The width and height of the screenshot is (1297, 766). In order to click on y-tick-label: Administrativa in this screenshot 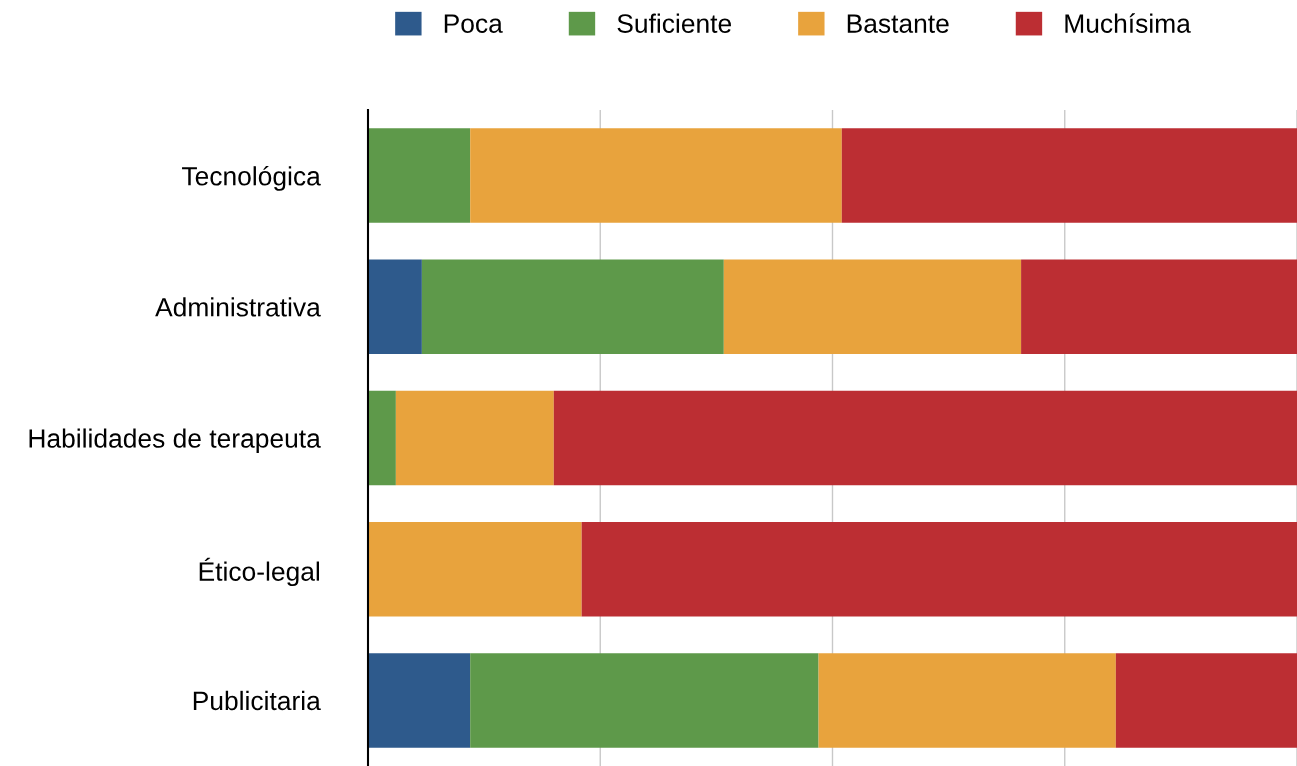, I will do `click(238, 307)`.